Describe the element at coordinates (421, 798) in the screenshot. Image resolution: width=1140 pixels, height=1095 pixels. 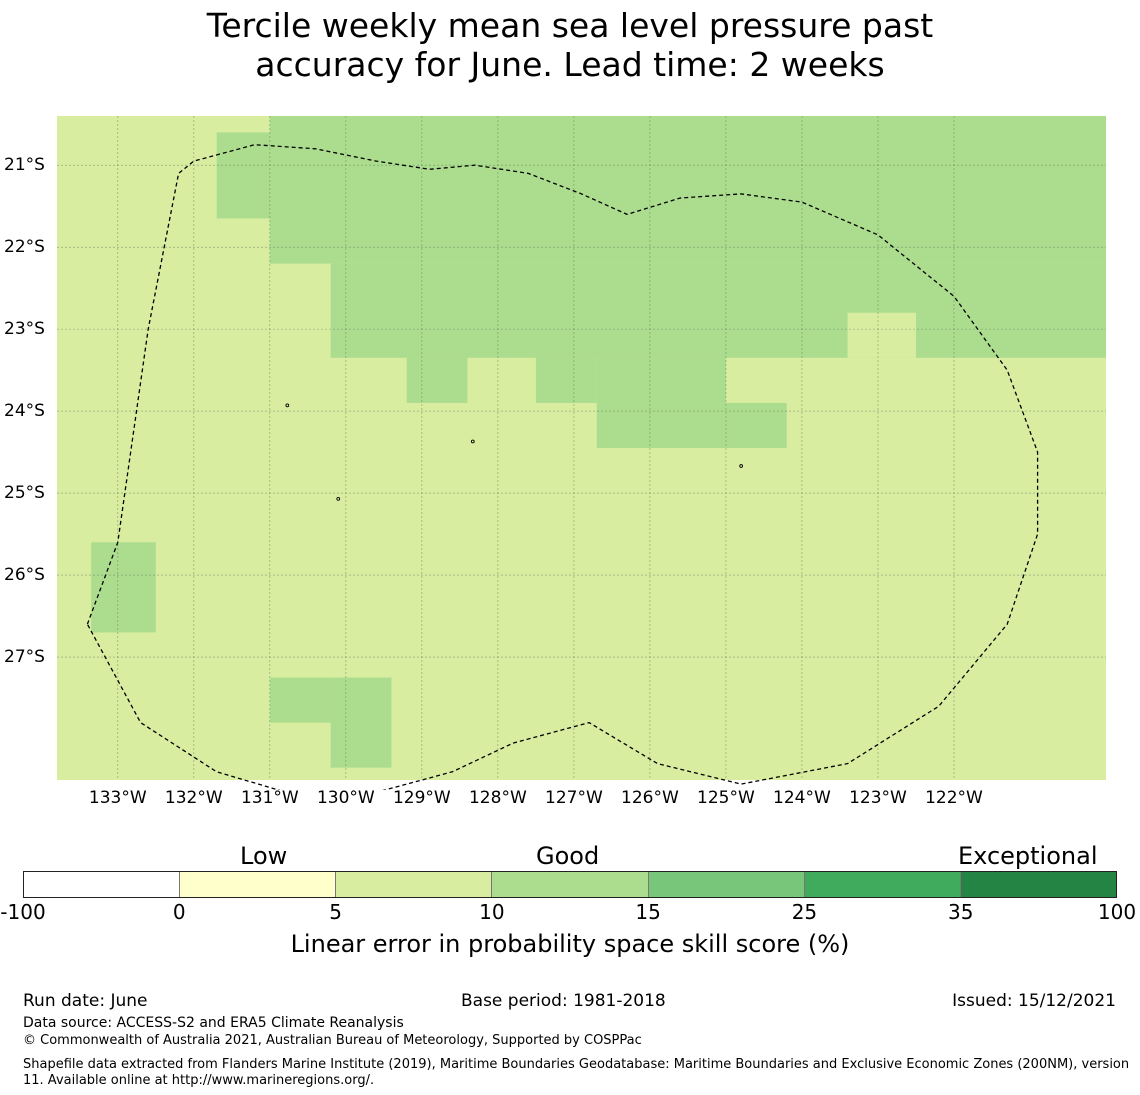
I see `longitude-label: 129°W` at that location.